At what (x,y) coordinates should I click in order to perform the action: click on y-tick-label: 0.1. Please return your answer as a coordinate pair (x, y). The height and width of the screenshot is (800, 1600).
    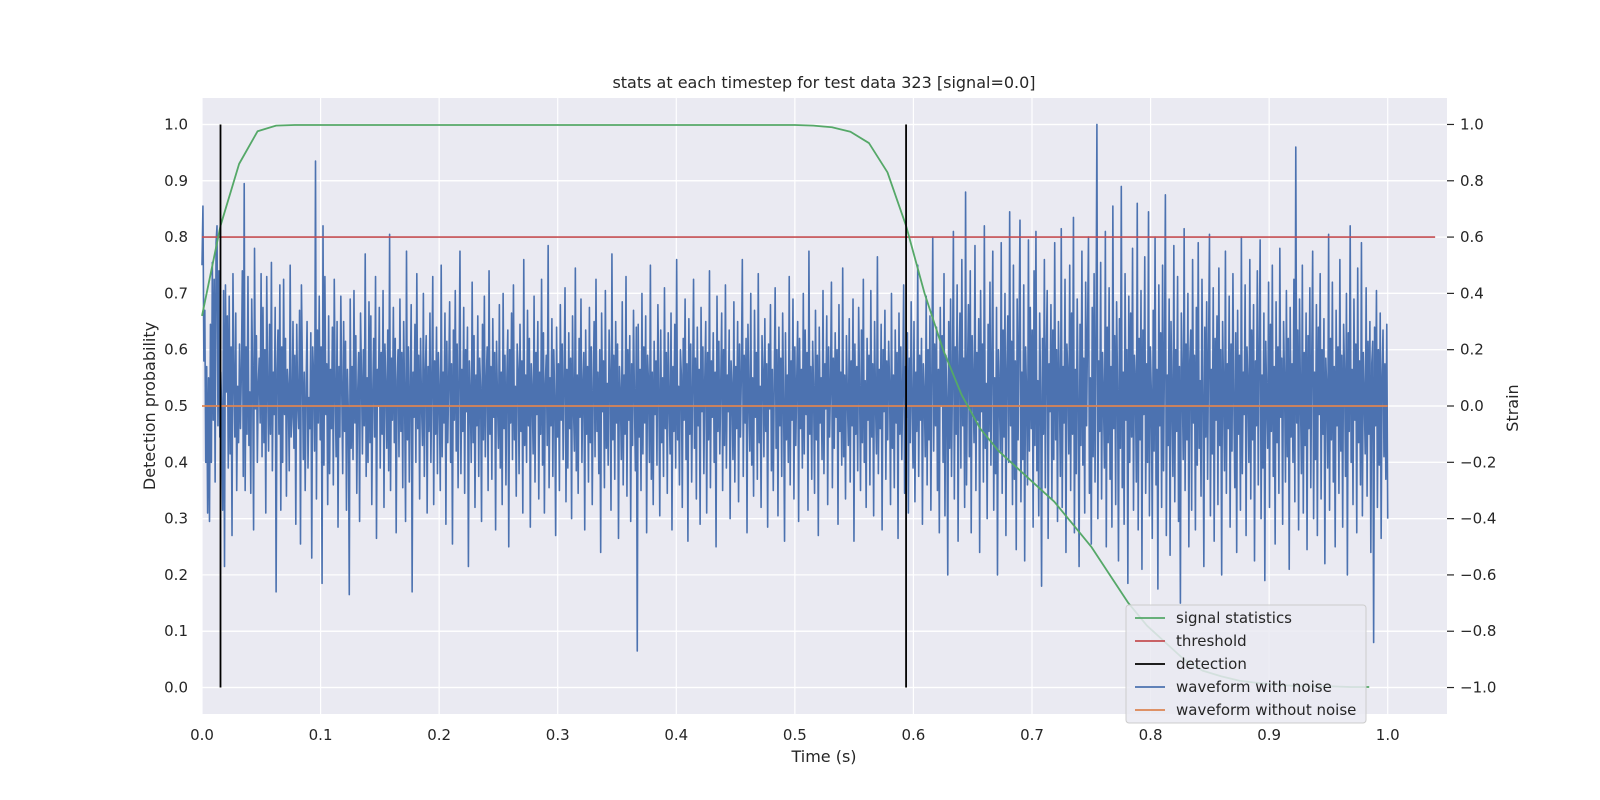
    Looking at the image, I should click on (176, 631).